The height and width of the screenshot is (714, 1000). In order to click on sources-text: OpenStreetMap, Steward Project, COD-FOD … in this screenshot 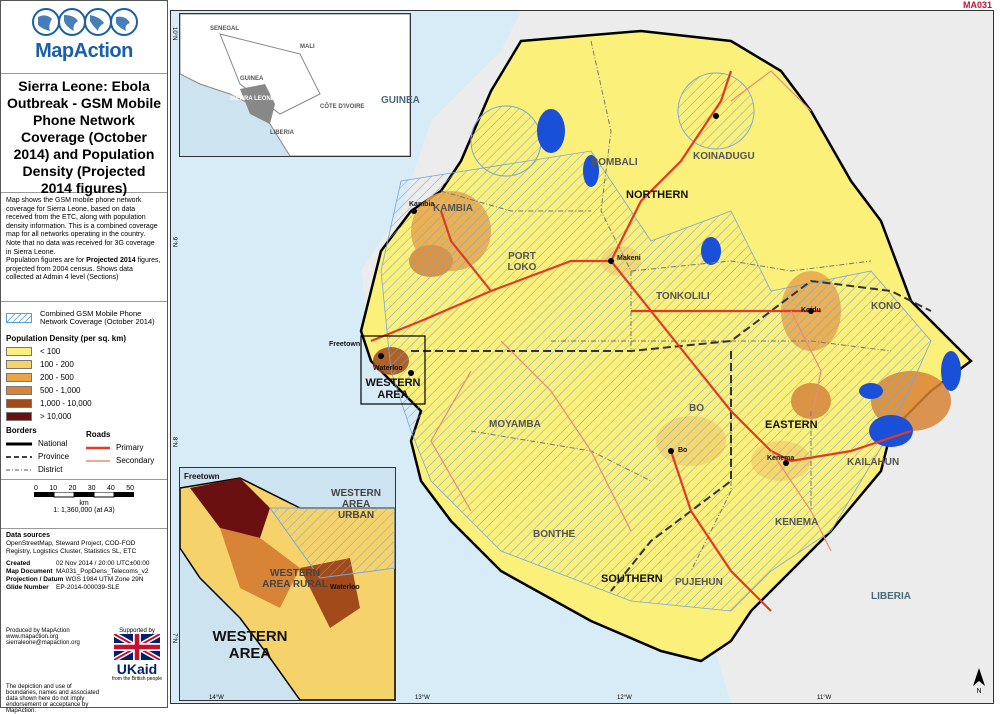, I will do `click(71, 547)`.